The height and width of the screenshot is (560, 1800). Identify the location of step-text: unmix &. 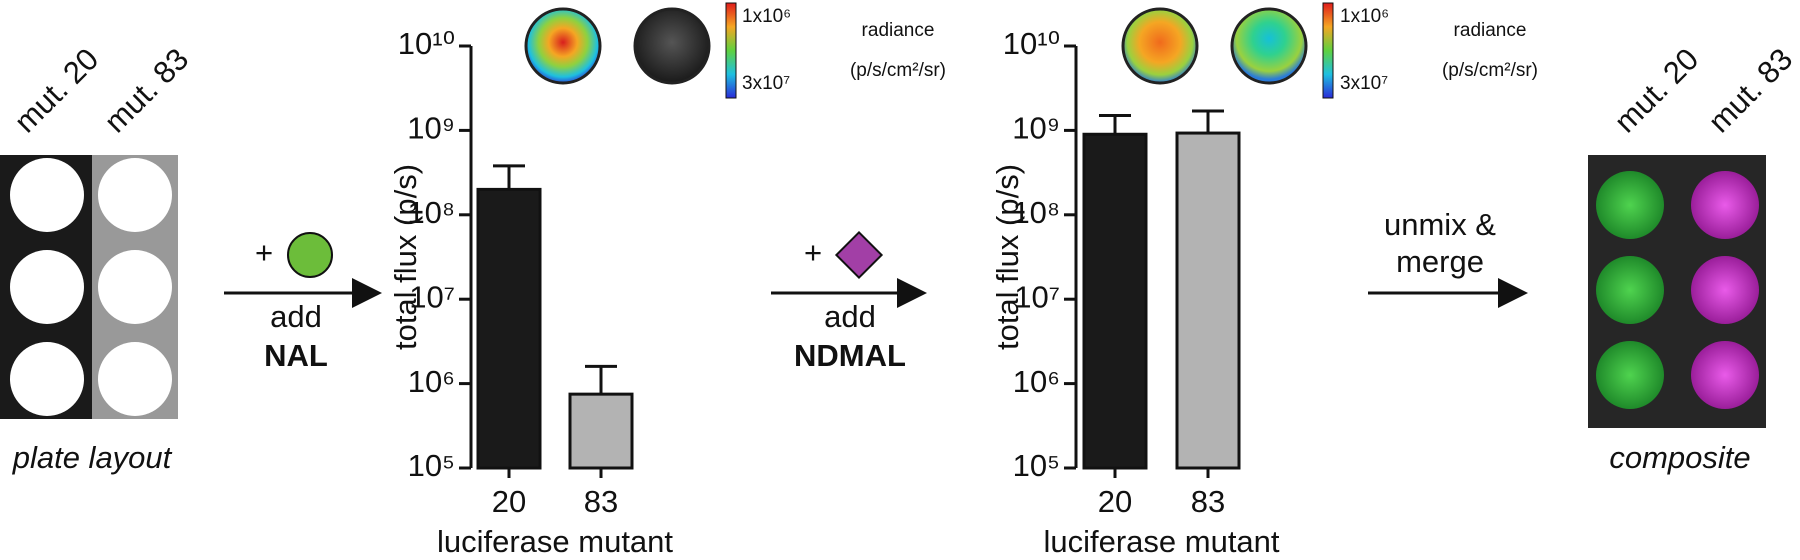
(1440, 224).